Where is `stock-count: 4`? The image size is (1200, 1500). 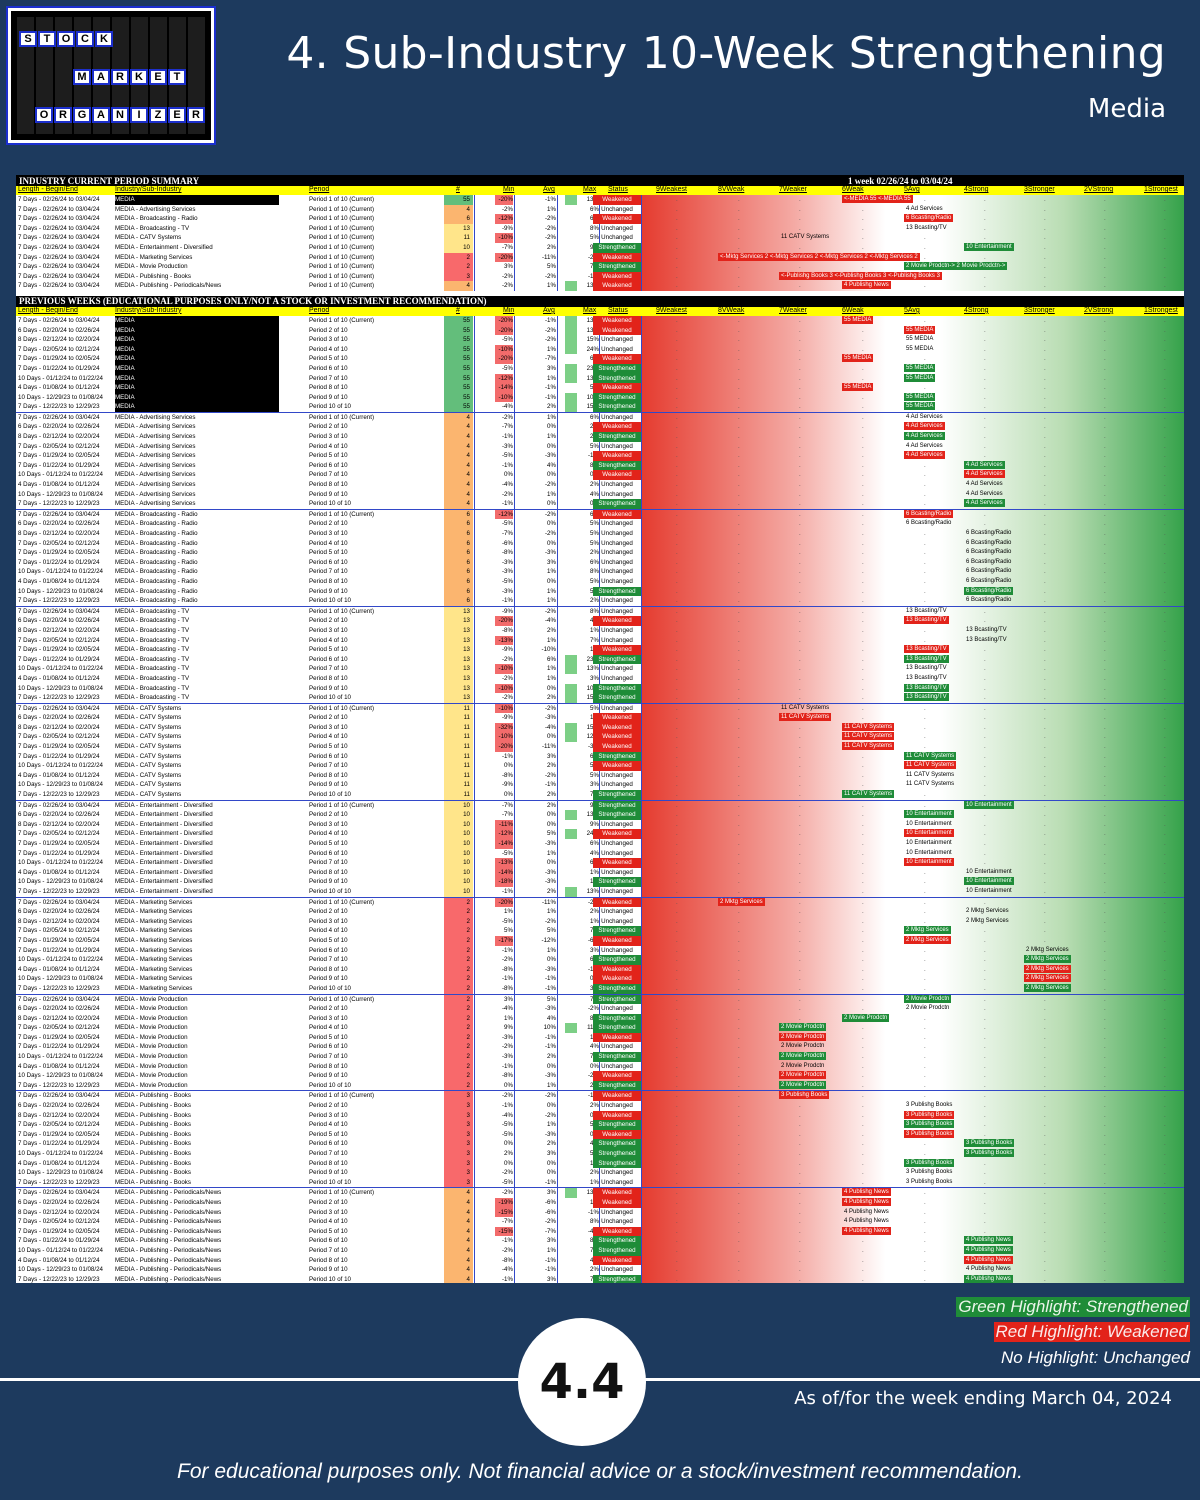
stock-count: 4 is located at coordinates (458, 1202).